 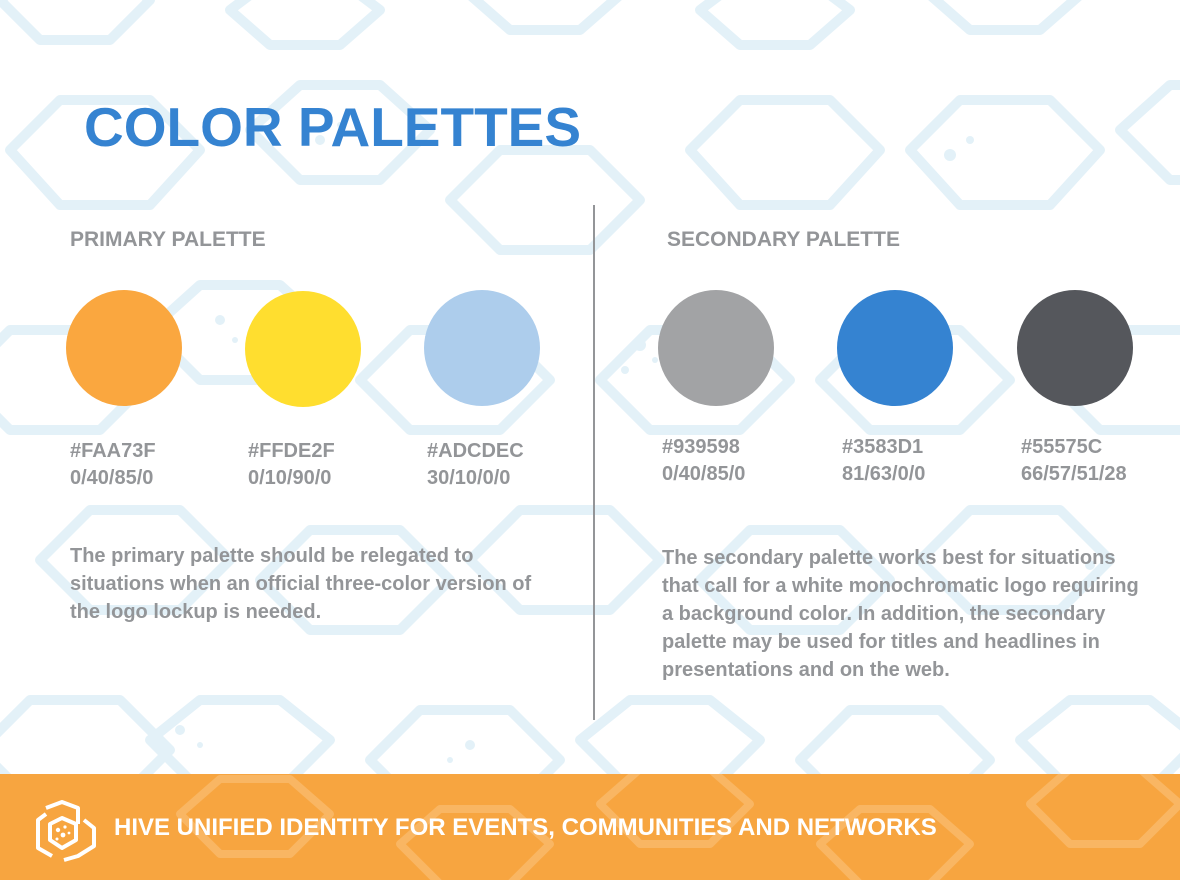 I want to click on secondary-swatch-dark-gray, so click(x=1075, y=348).